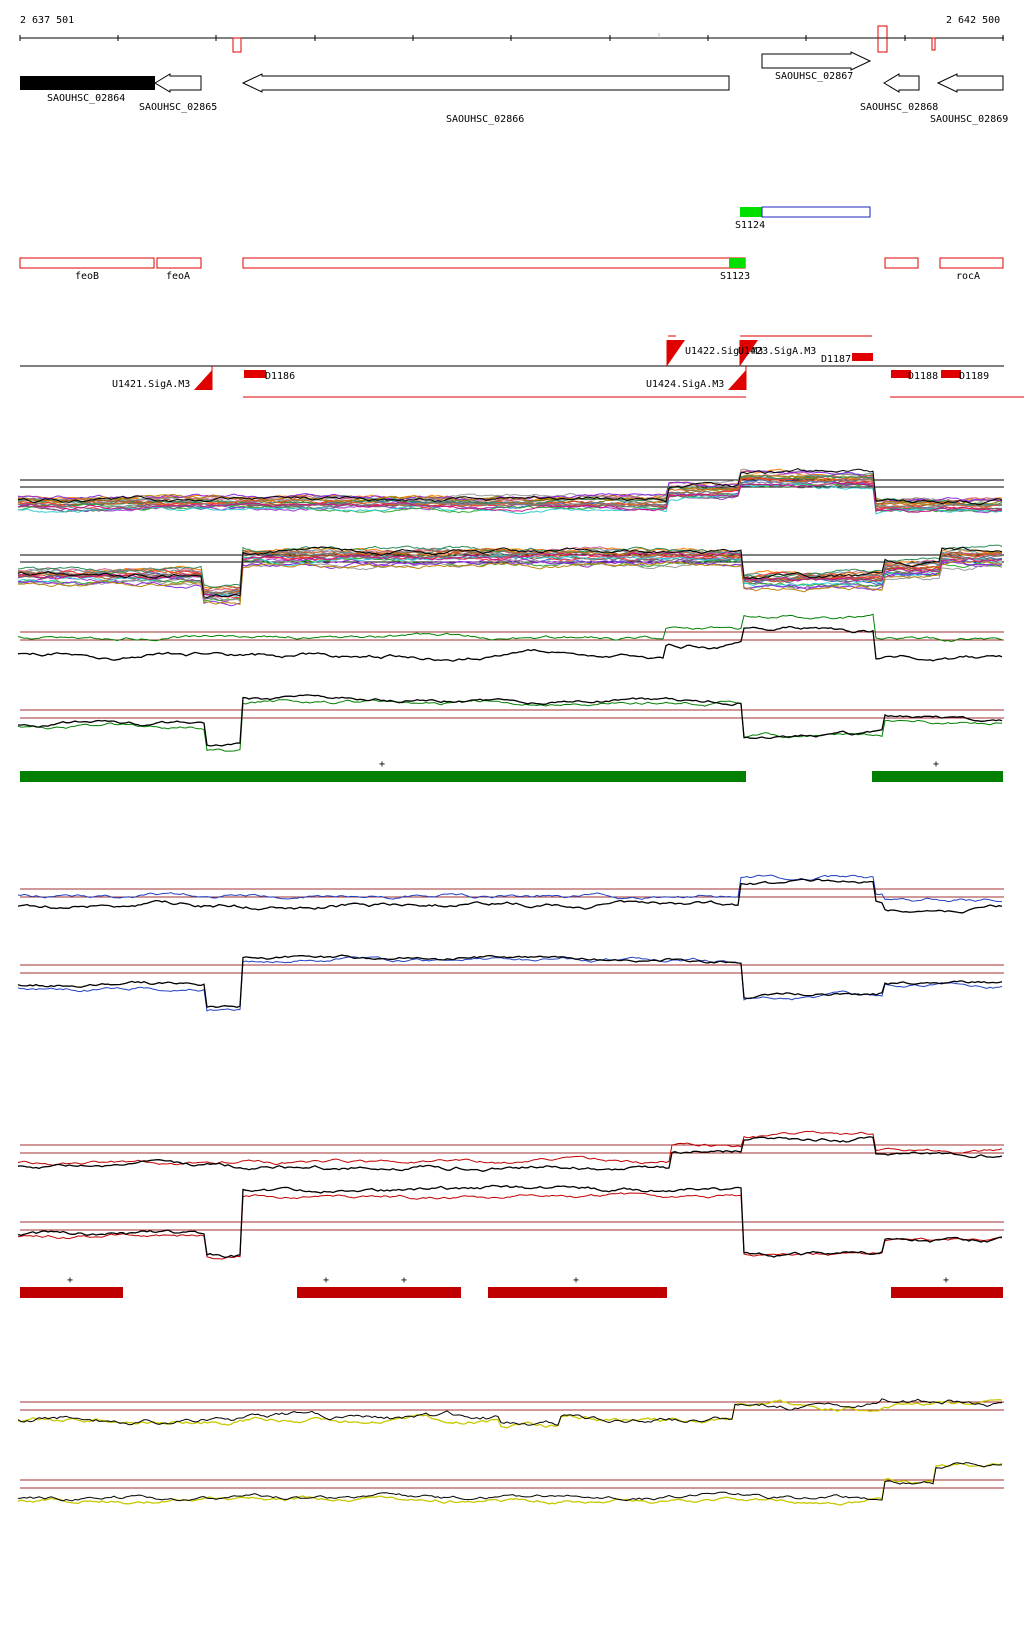 This screenshot has height=1640, width=1024. I want to click on tss-label-d1188: D1188, so click(923, 376).